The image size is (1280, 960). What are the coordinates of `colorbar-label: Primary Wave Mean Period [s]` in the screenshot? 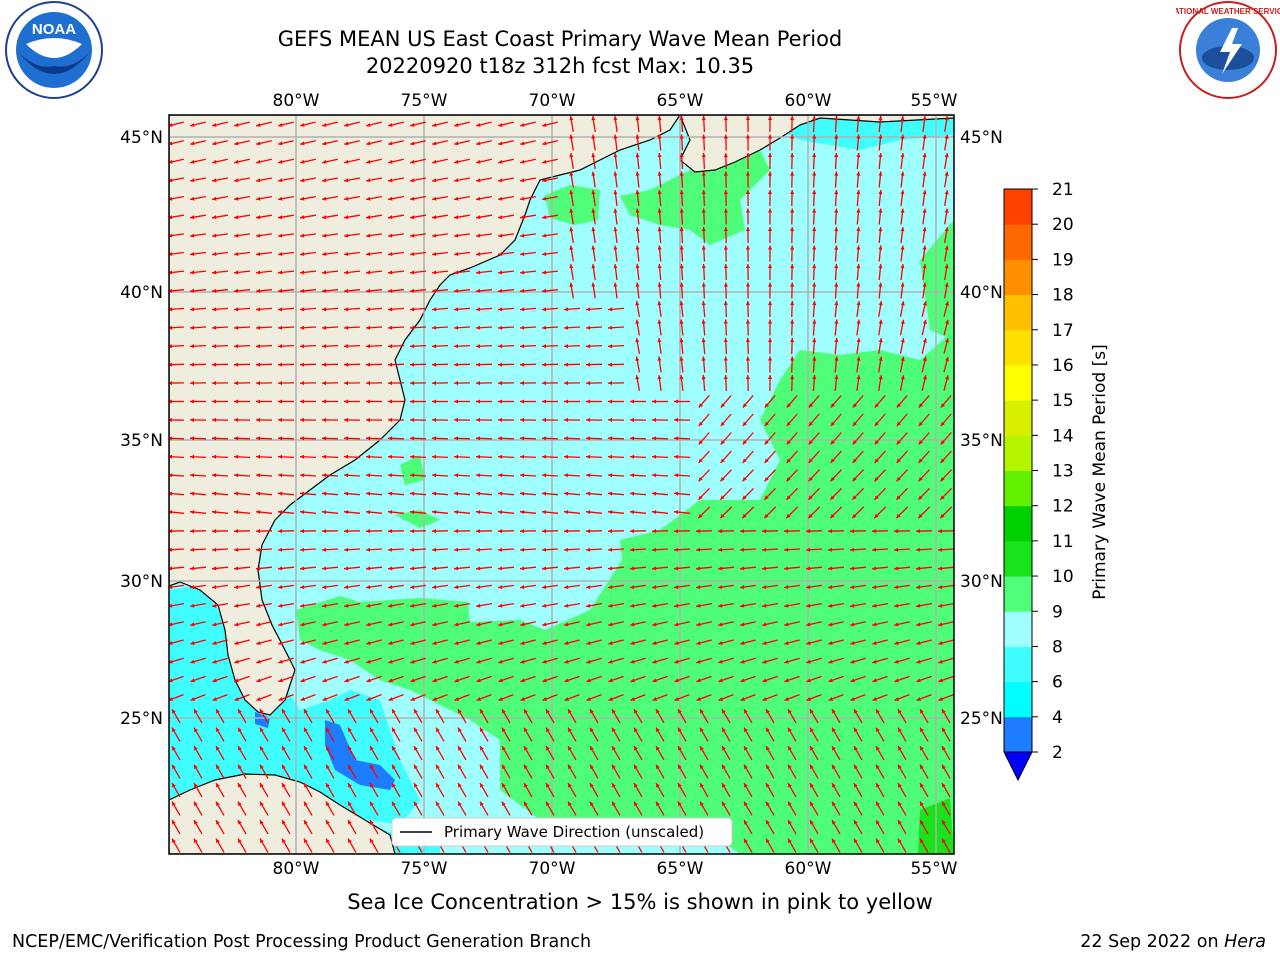 It's located at (1100, 471).